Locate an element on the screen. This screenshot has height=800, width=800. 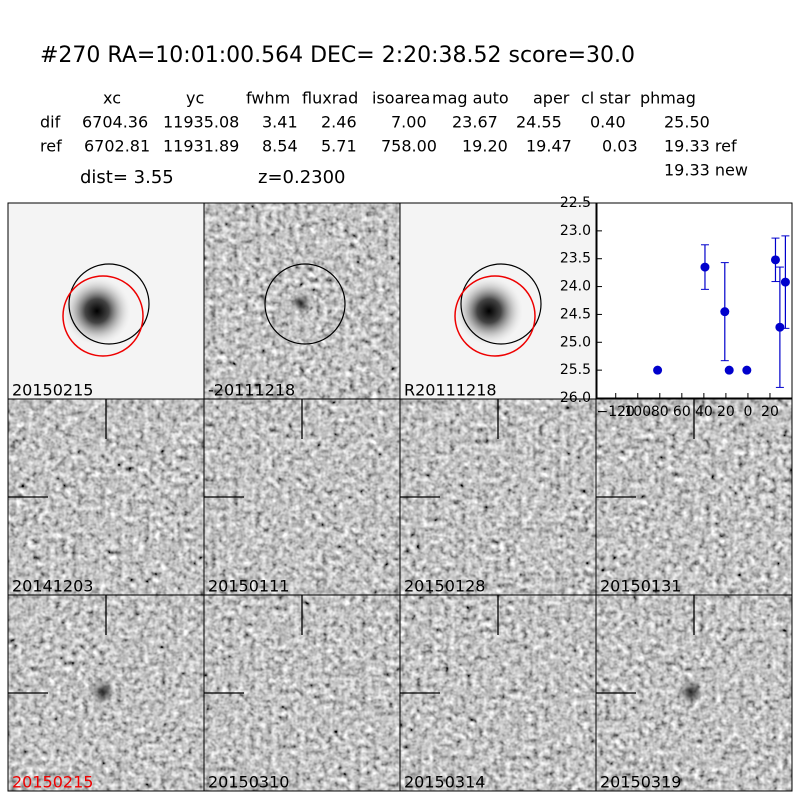
cell: 11935.08 is located at coordinates (201, 122).